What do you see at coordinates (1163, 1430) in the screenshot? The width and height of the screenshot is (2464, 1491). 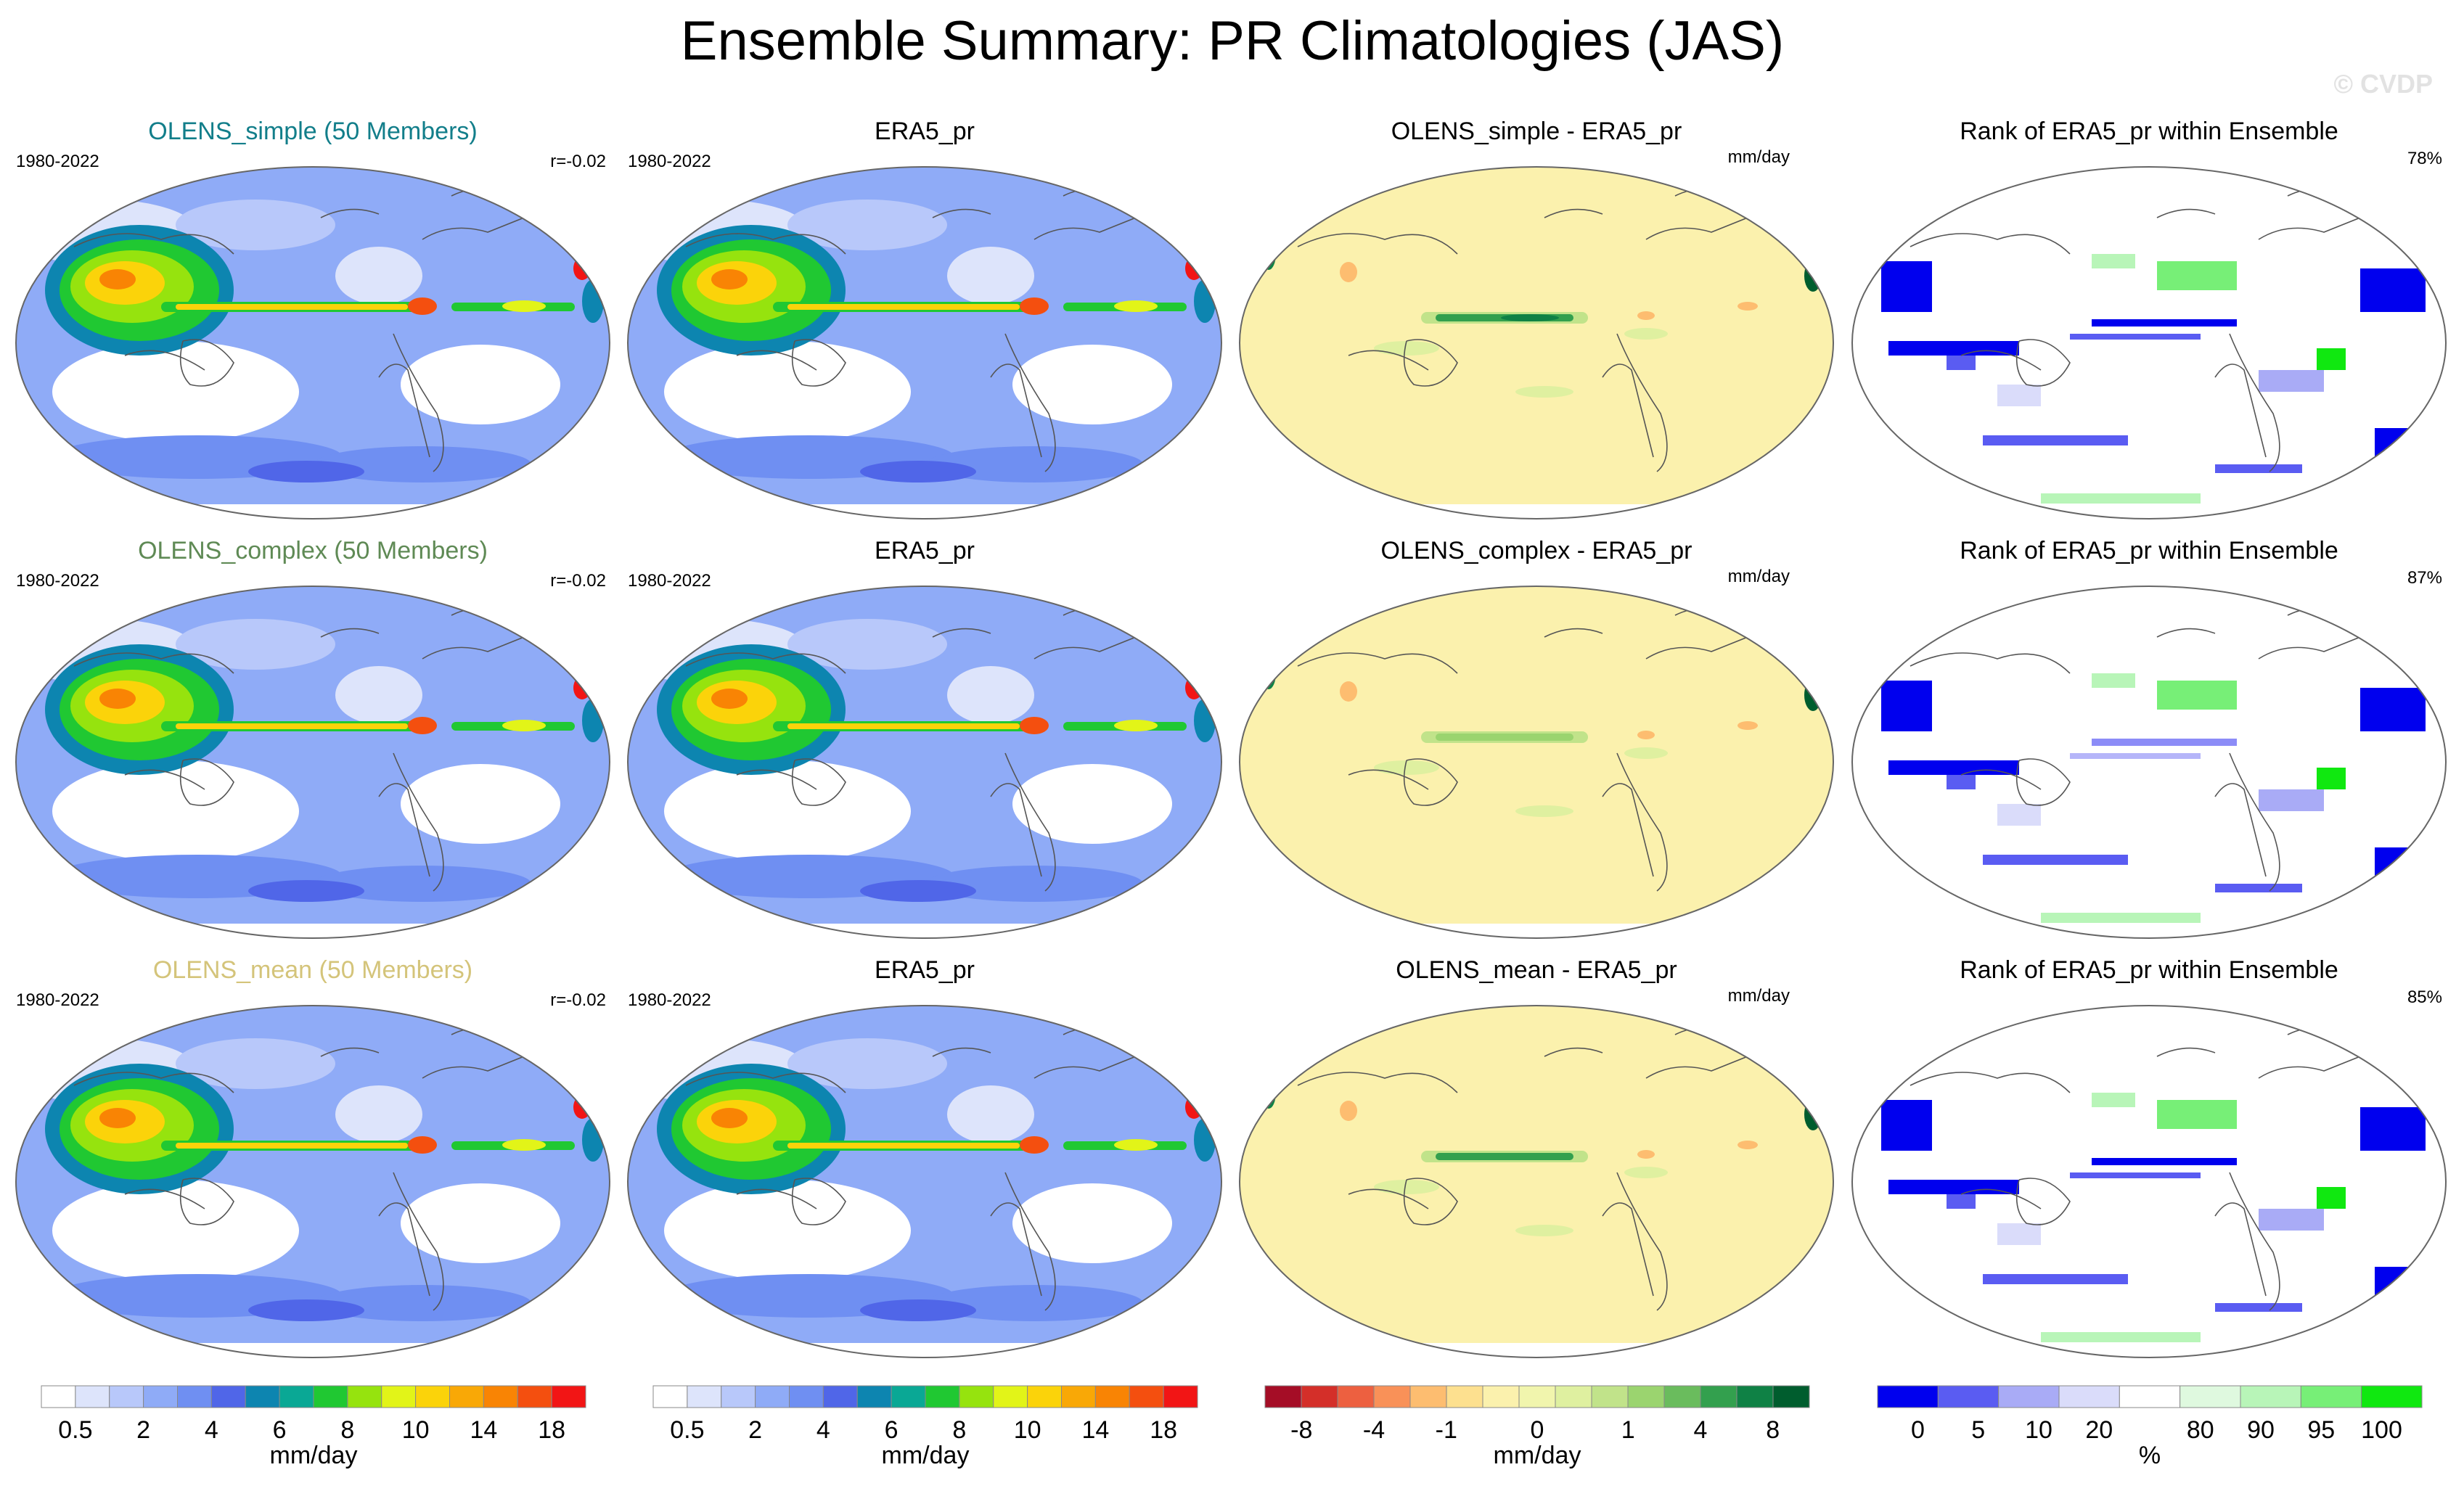 I see `colorbar-tick-label: 18` at bounding box center [1163, 1430].